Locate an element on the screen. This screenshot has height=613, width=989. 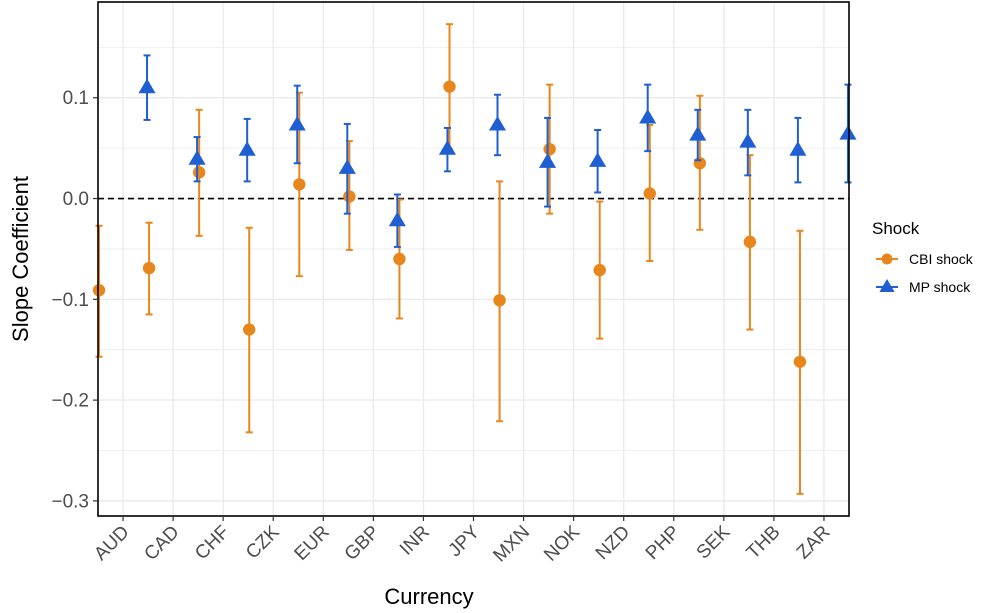
y-tick-label: −0.1 is located at coordinates (70, 300).